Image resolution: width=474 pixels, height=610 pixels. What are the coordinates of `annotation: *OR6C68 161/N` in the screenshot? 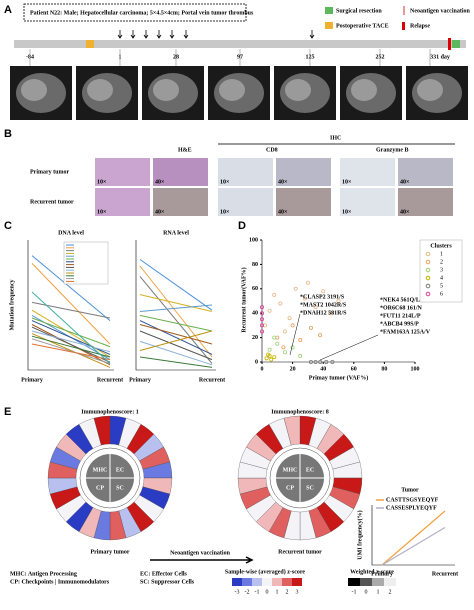 It's located at (401, 308).